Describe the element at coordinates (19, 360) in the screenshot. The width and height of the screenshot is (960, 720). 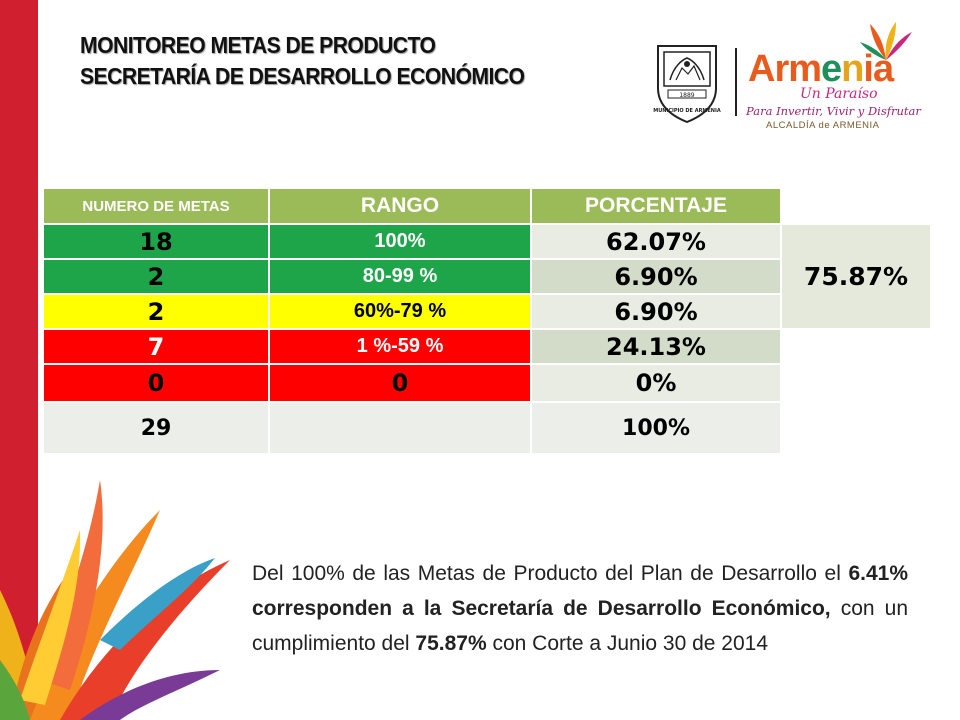
I see `left-red-band` at that location.